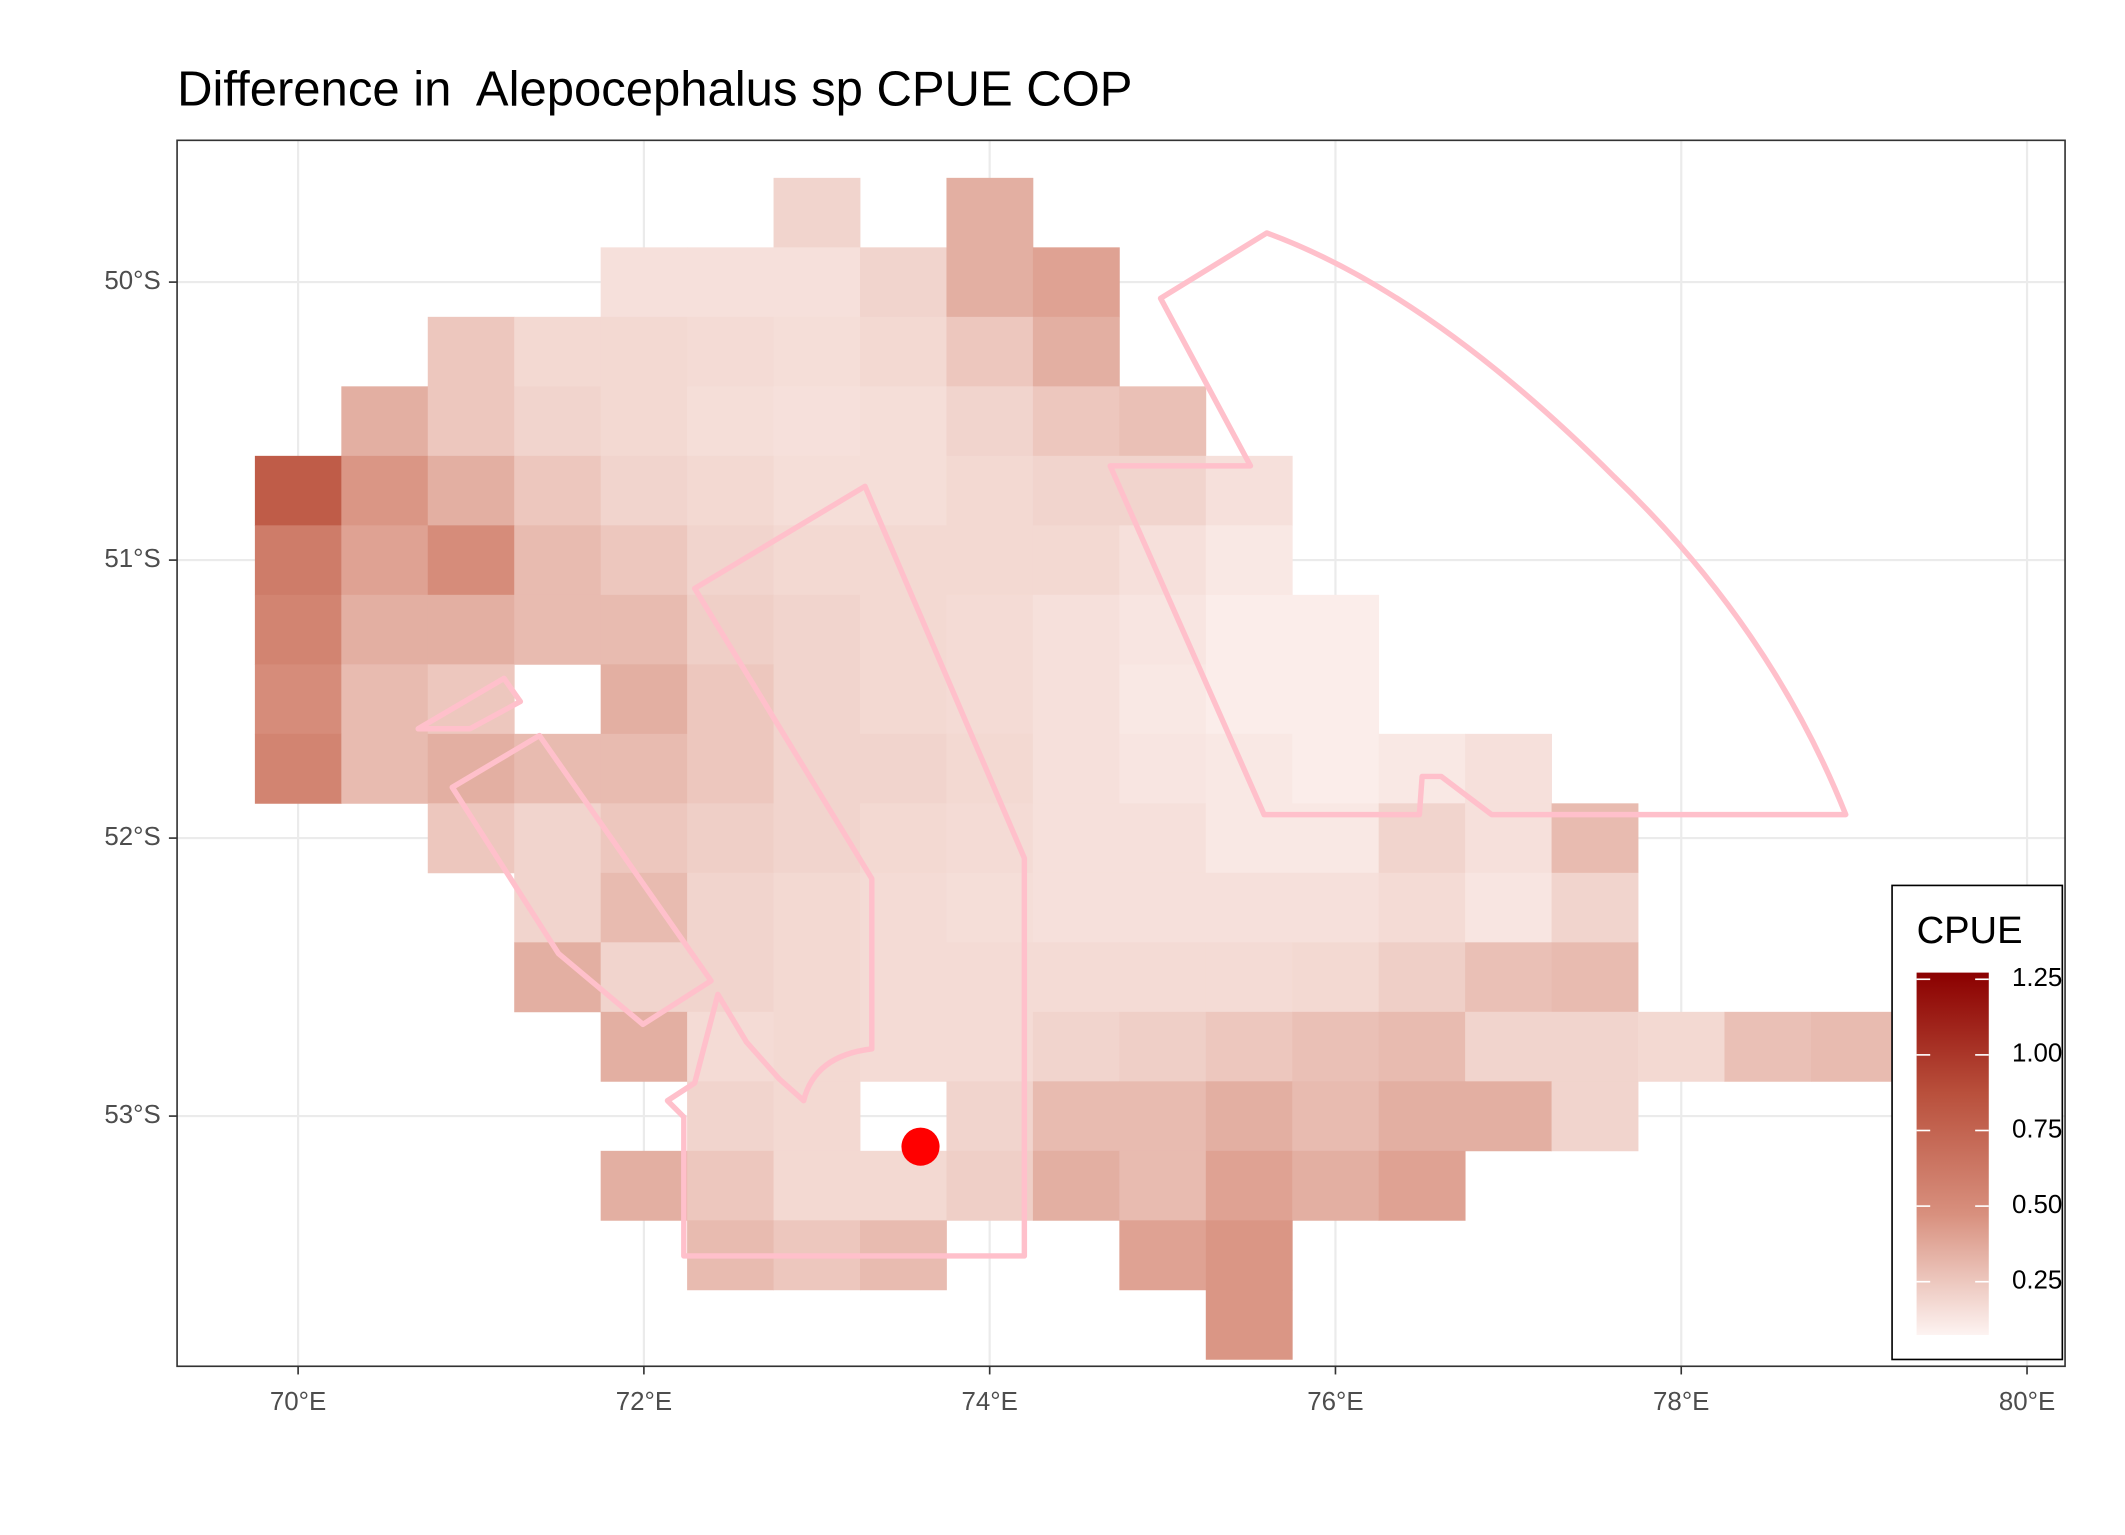 The width and height of the screenshot is (2125, 1535). What do you see at coordinates (132, 281) in the screenshot?
I see `y-tick-label: 50°S` at bounding box center [132, 281].